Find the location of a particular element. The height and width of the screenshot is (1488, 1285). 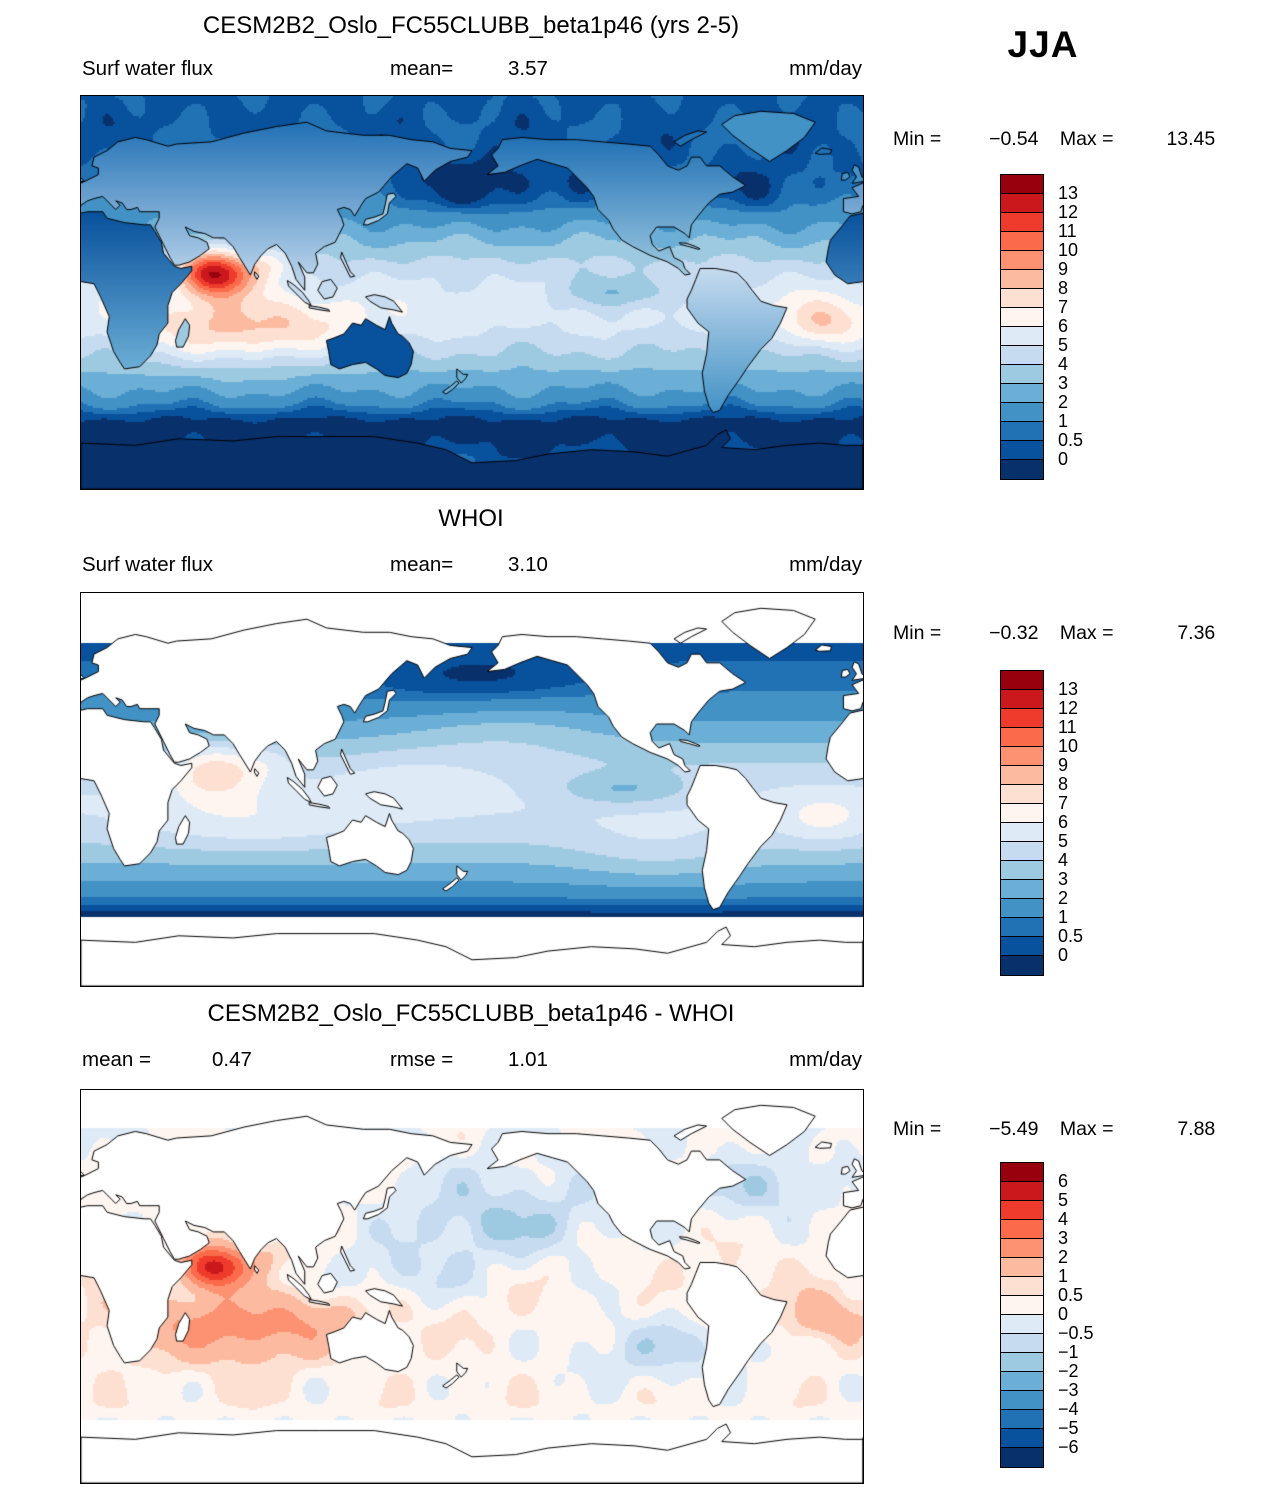

panel2-min-value: −0.32 is located at coordinates (1014, 633).